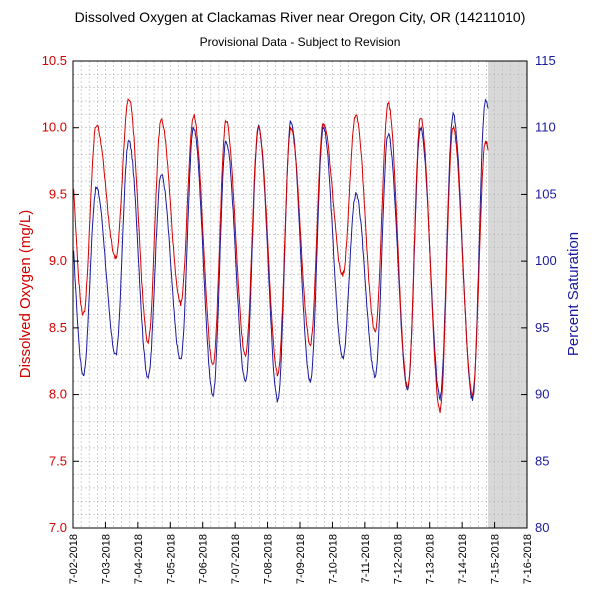  I want to click on x-tick-label: 7-15-2018, so click(496, 559).